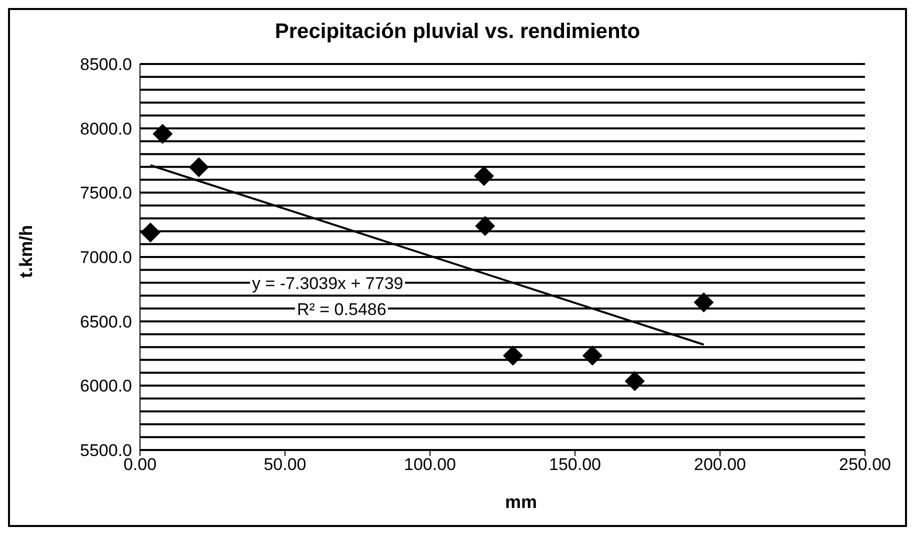 Image resolution: width=915 pixels, height=533 pixels. What do you see at coordinates (285, 464) in the screenshot?
I see `x-tick-label: 50.00` at bounding box center [285, 464].